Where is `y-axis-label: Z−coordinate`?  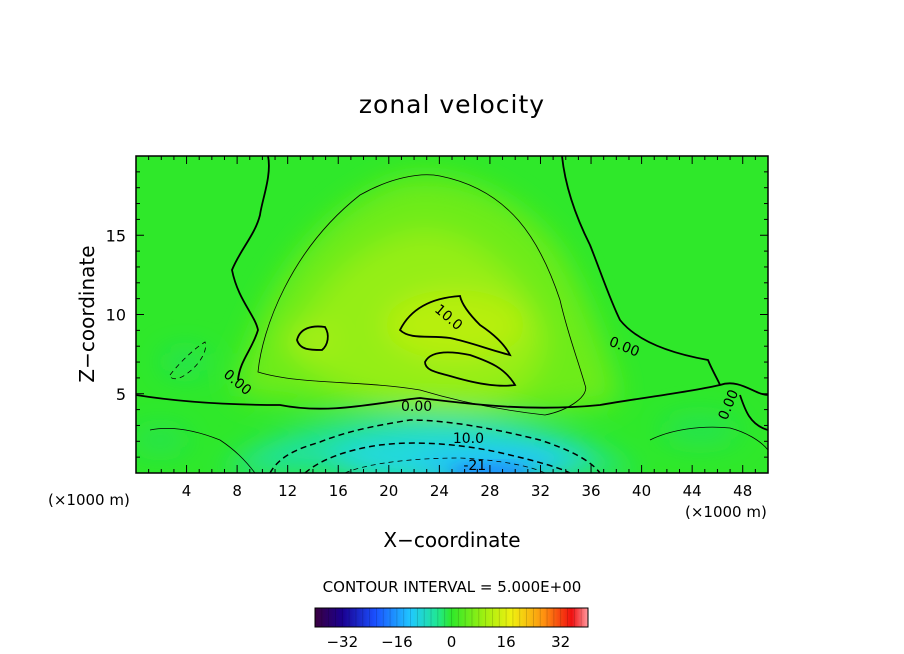
y-axis-label: Z−coordinate is located at coordinates (87, 313).